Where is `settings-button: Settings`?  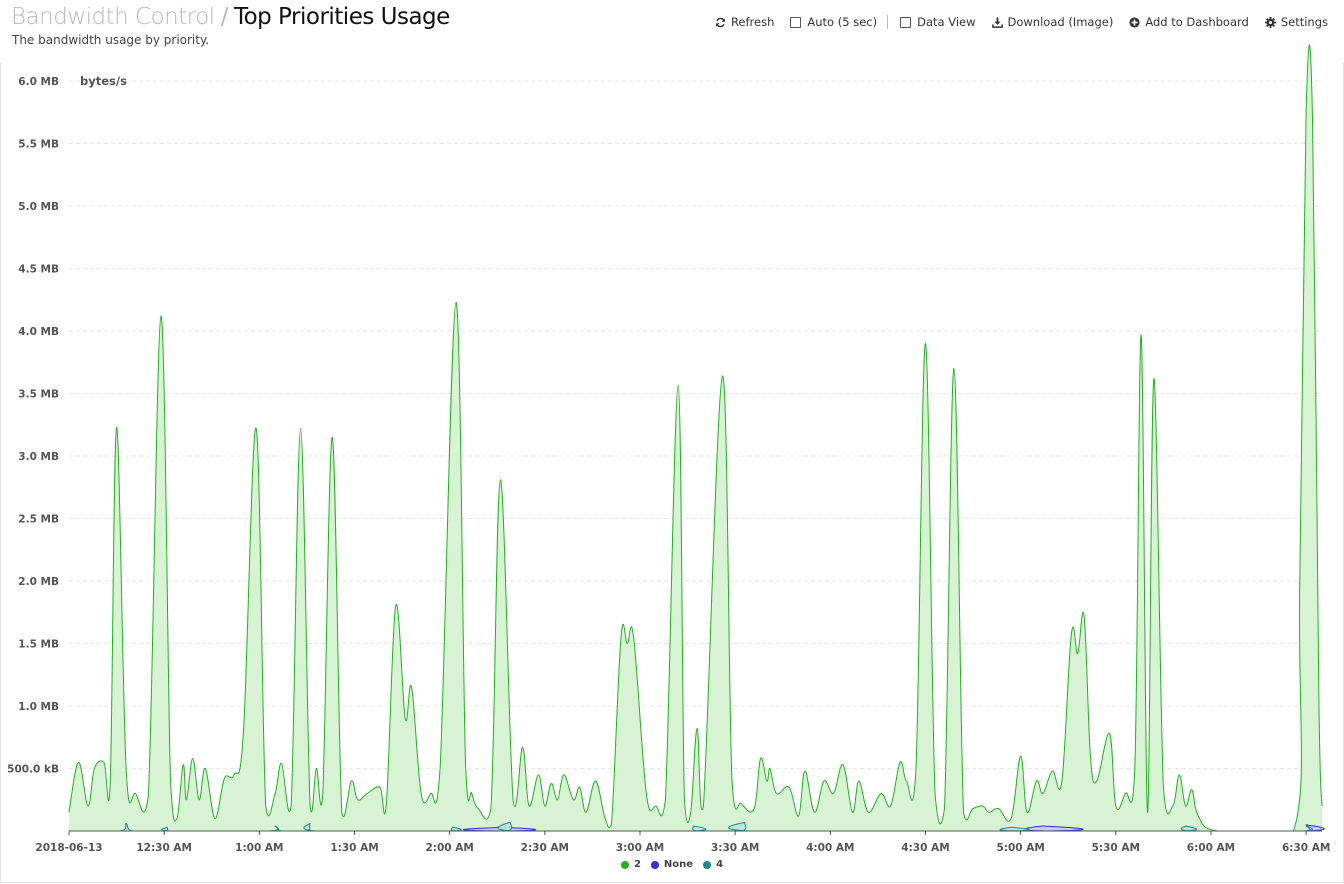
settings-button: Settings is located at coordinates (1296, 22).